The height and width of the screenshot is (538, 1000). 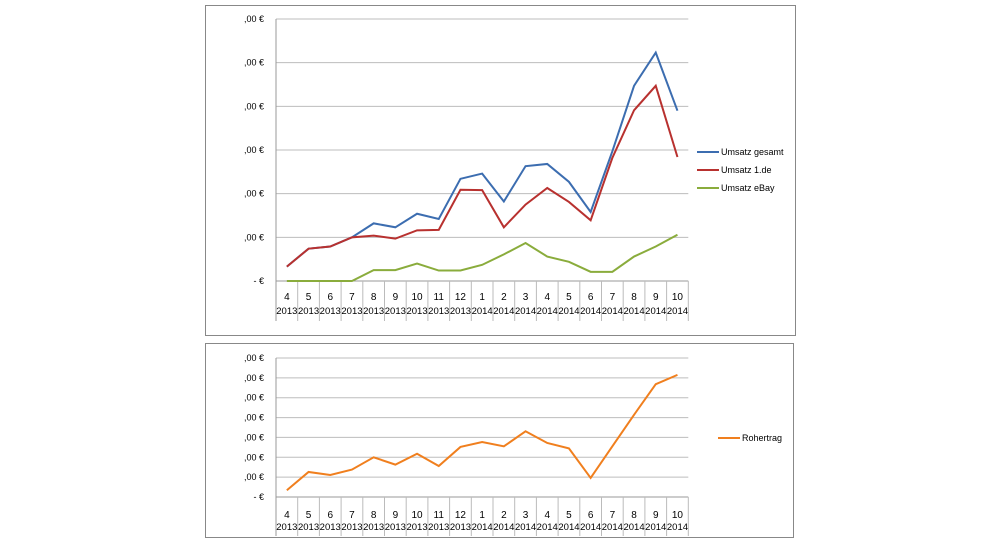 What do you see at coordinates (748, 188) in the screenshot?
I see `legend-label: Umsatz eBay` at bounding box center [748, 188].